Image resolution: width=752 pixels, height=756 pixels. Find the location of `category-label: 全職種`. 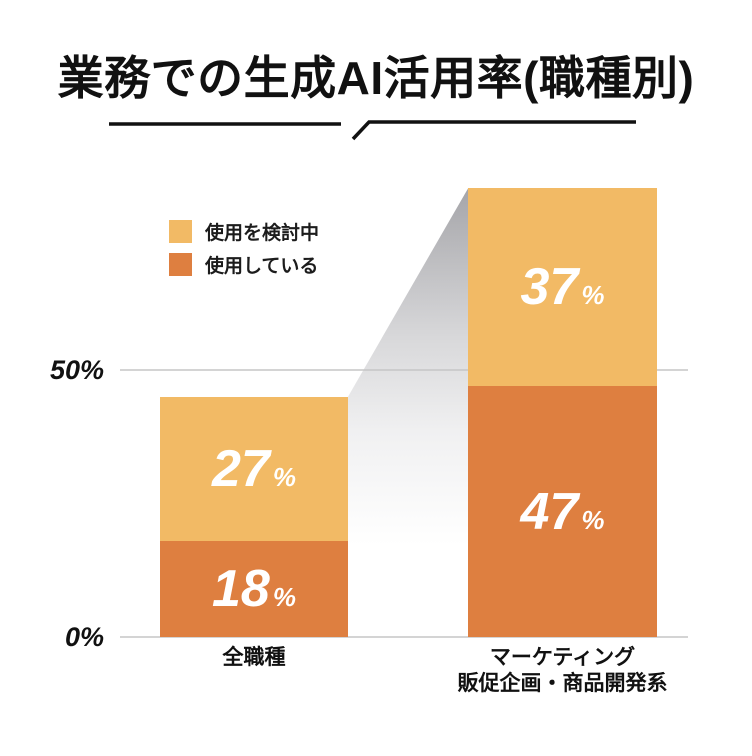

category-label: 全職種 is located at coordinates (254, 658).